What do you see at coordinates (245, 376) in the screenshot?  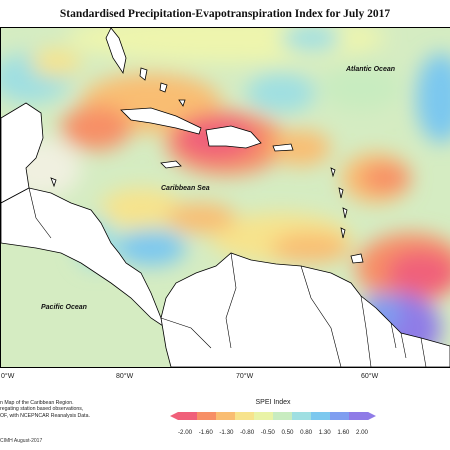 I see `lon-label-70w: 70°W` at bounding box center [245, 376].